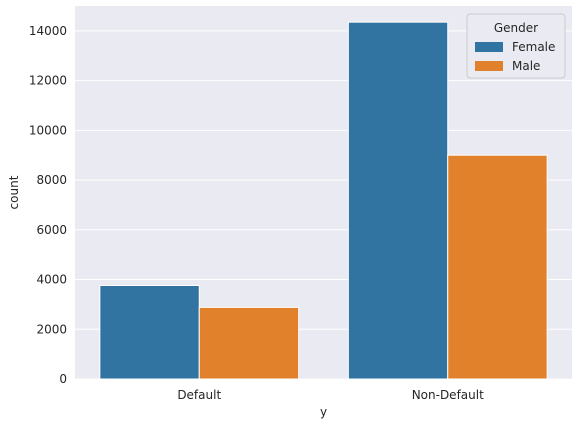  What do you see at coordinates (51, 180) in the screenshot?
I see `y-tick-label: 8000` at bounding box center [51, 180].